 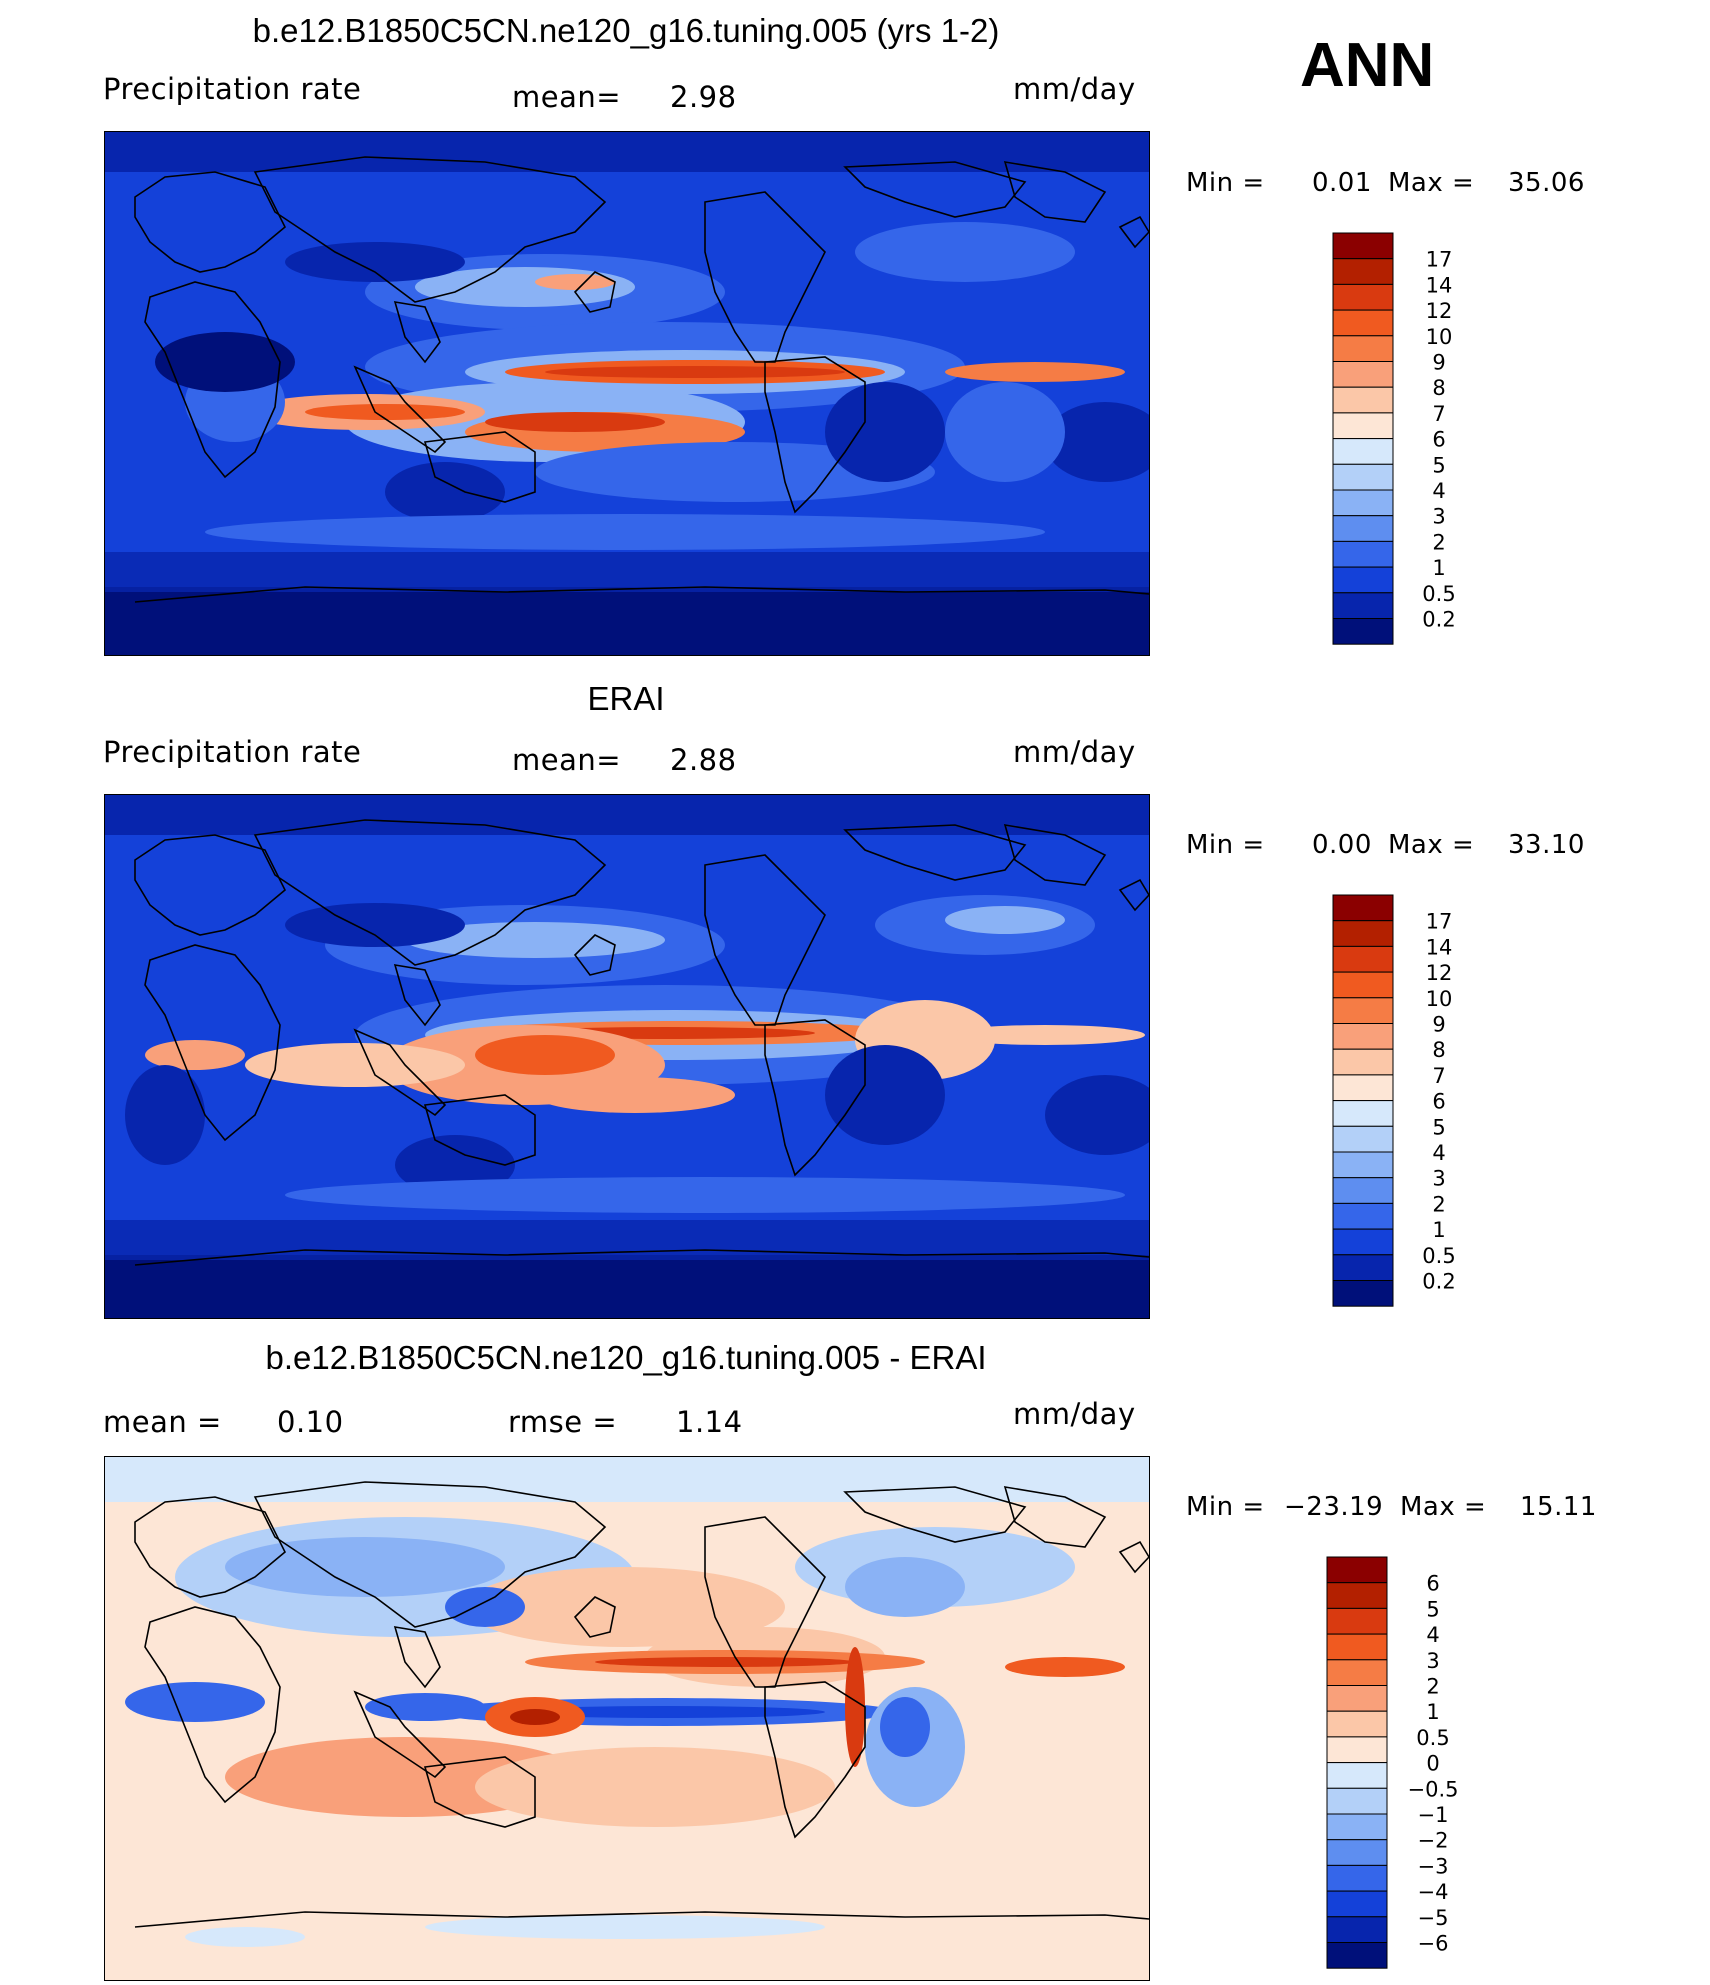 What do you see at coordinates (1439, 999) in the screenshot?
I see `colorbar-level-label: 10` at bounding box center [1439, 999].